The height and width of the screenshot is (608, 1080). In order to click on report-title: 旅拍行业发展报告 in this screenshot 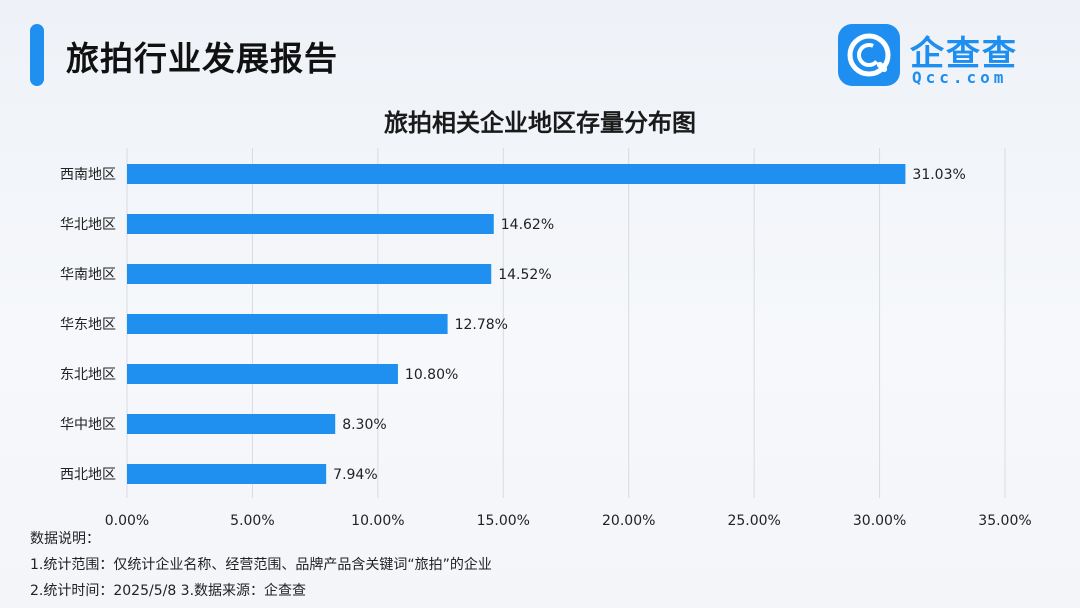, I will do `click(202, 58)`.